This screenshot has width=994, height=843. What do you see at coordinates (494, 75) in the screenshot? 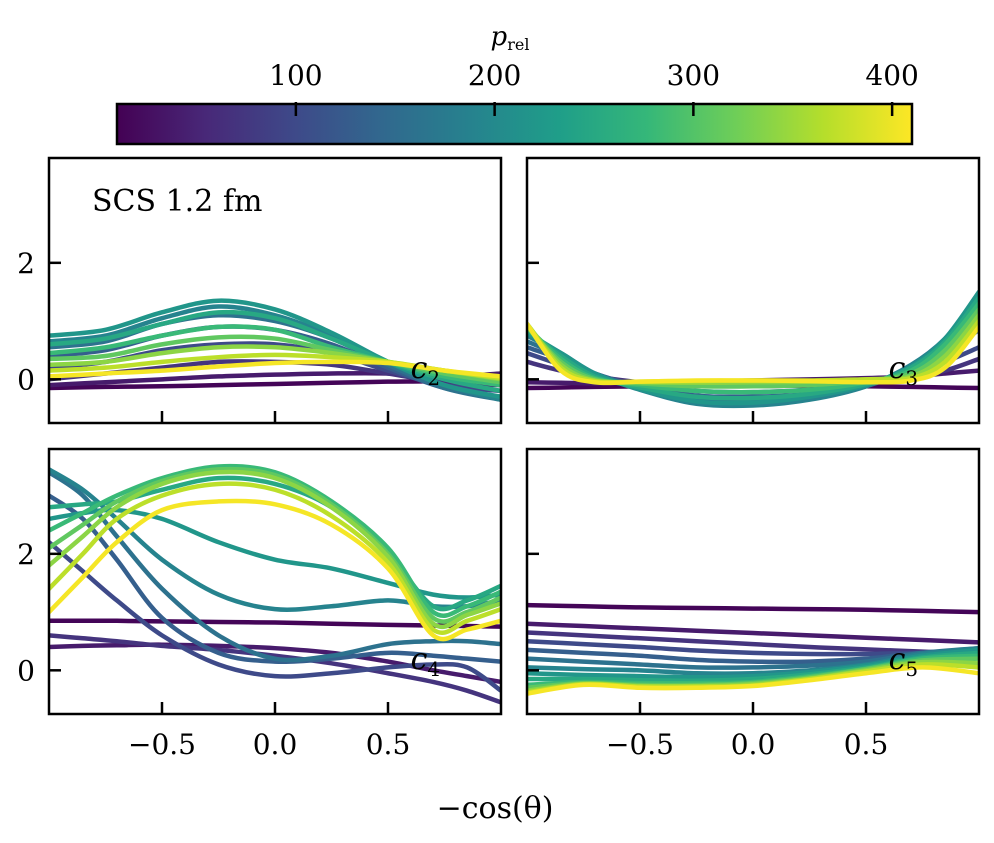
I see `colorbar-tick-label: 200` at bounding box center [494, 75].